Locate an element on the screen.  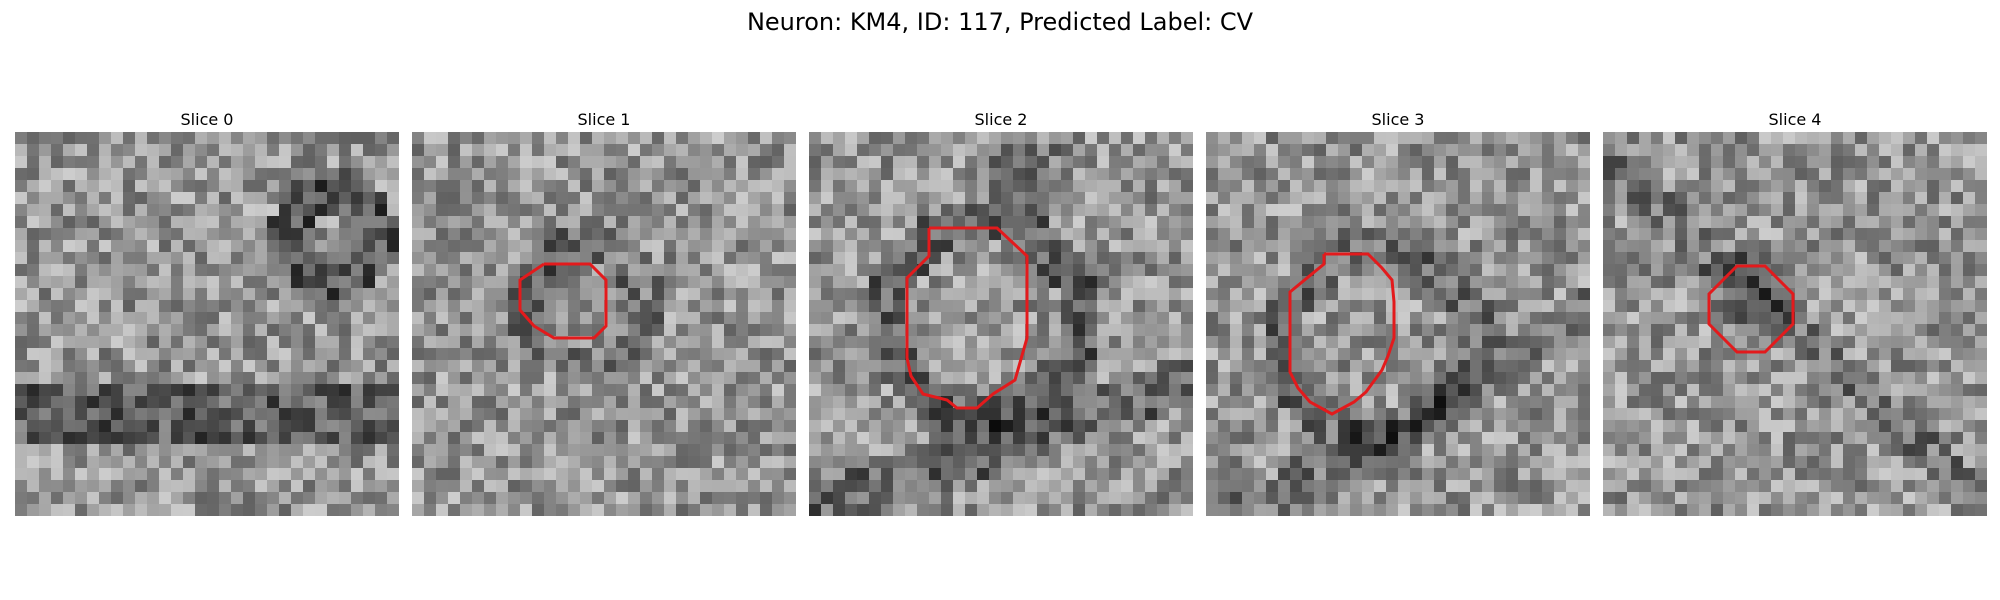
slice-3-canvas is located at coordinates (1398, 324).